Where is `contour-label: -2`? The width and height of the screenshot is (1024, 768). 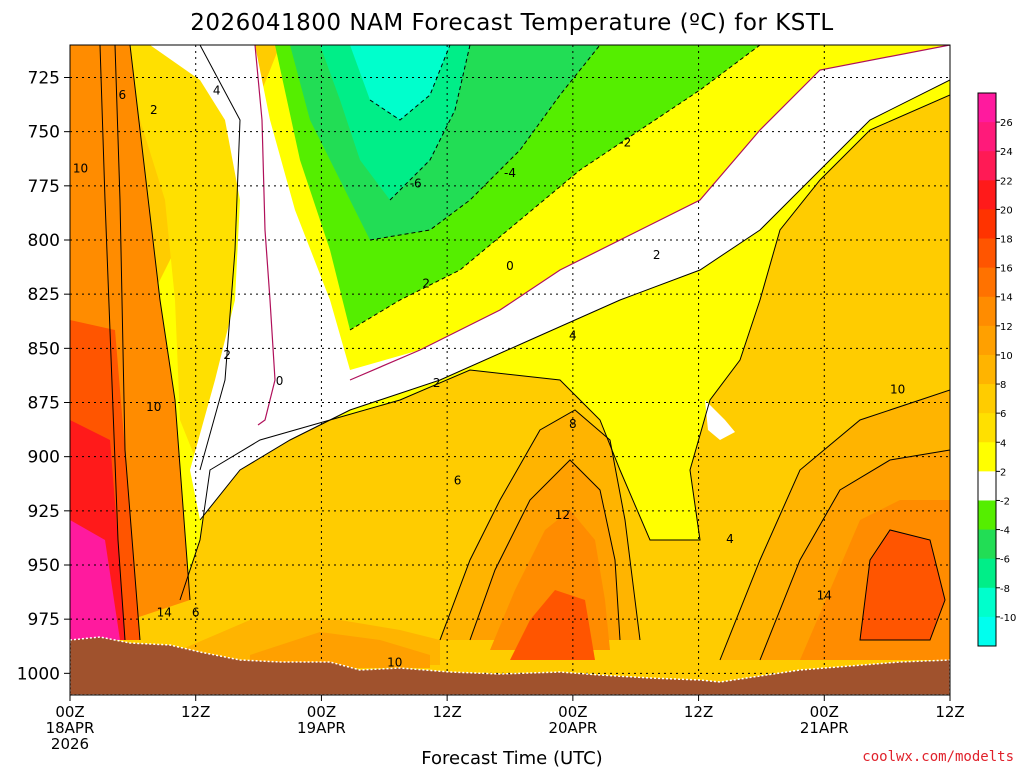 contour-label: -2 is located at coordinates (625, 143).